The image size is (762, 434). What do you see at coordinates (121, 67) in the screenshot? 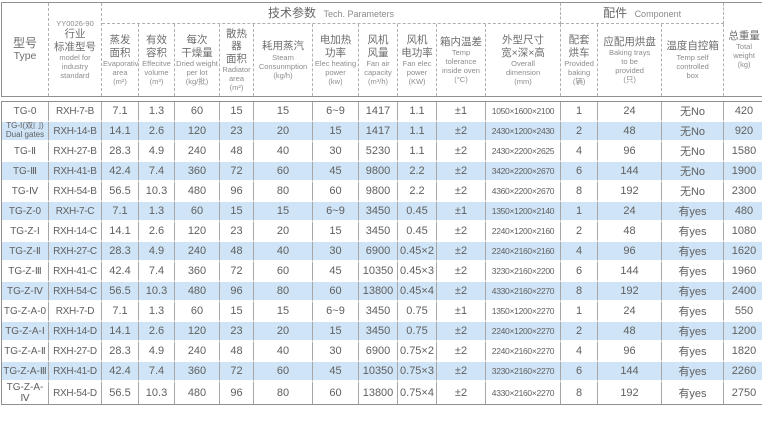
I see `evaporative-area-label-en: Evaporative area` at bounding box center [121, 67].